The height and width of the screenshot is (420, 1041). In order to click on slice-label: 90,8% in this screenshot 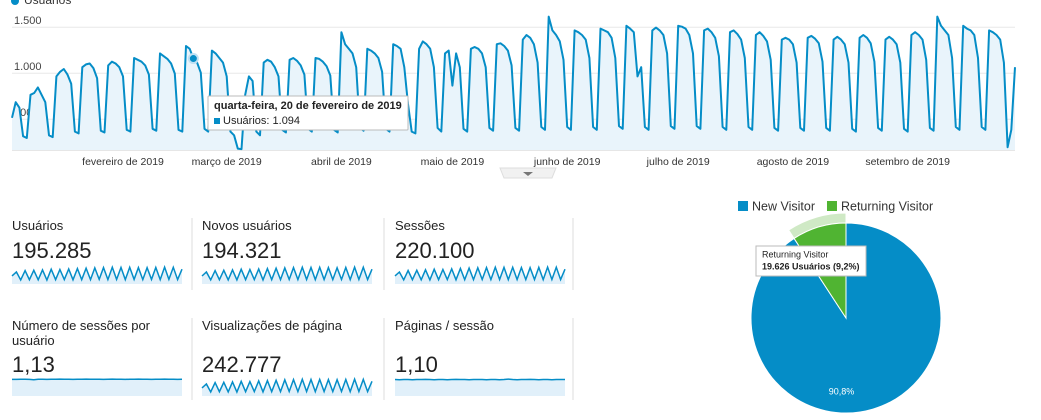, I will do `click(842, 391)`.